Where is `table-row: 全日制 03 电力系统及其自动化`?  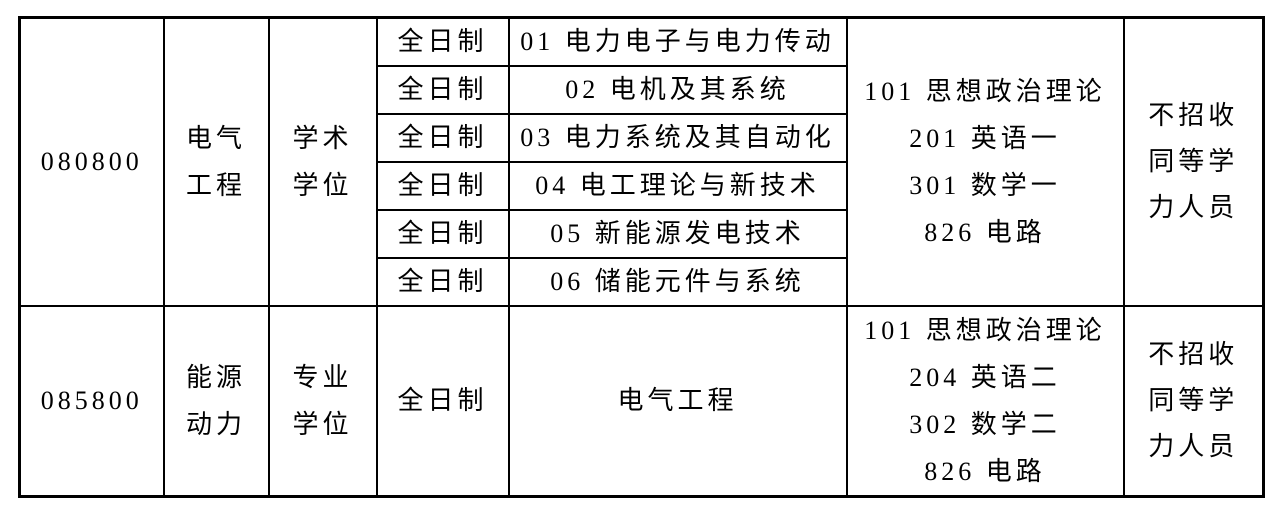 table-row: 全日制 03 电力系统及其自动化 is located at coordinates (642, 137).